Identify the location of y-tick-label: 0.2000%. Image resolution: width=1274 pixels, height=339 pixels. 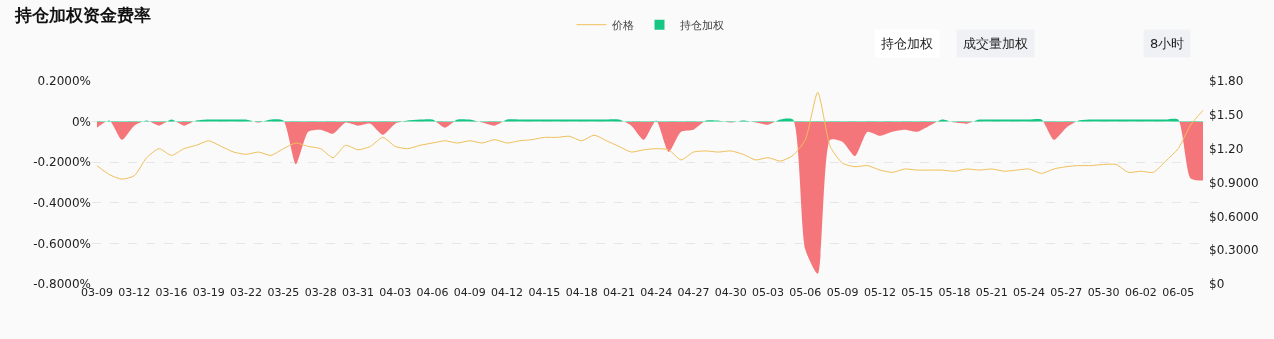
(64, 81).